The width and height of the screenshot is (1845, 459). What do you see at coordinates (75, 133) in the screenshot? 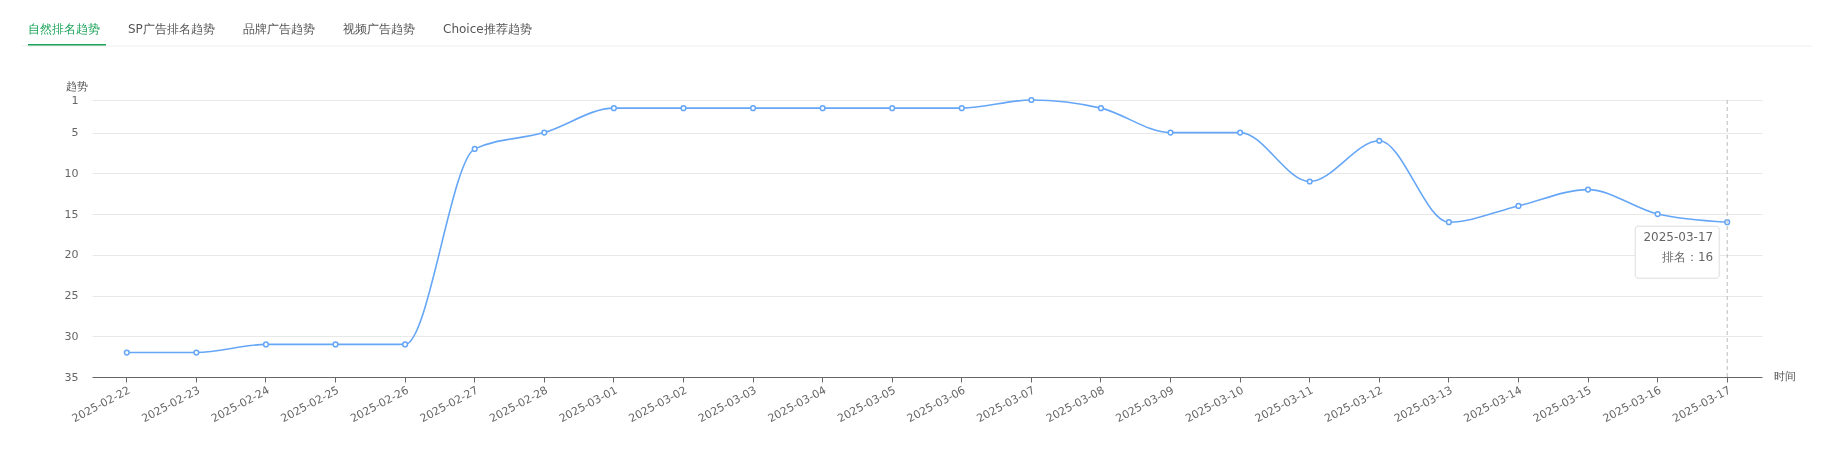
I see `y-tick-label: 5` at bounding box center [75, 133].